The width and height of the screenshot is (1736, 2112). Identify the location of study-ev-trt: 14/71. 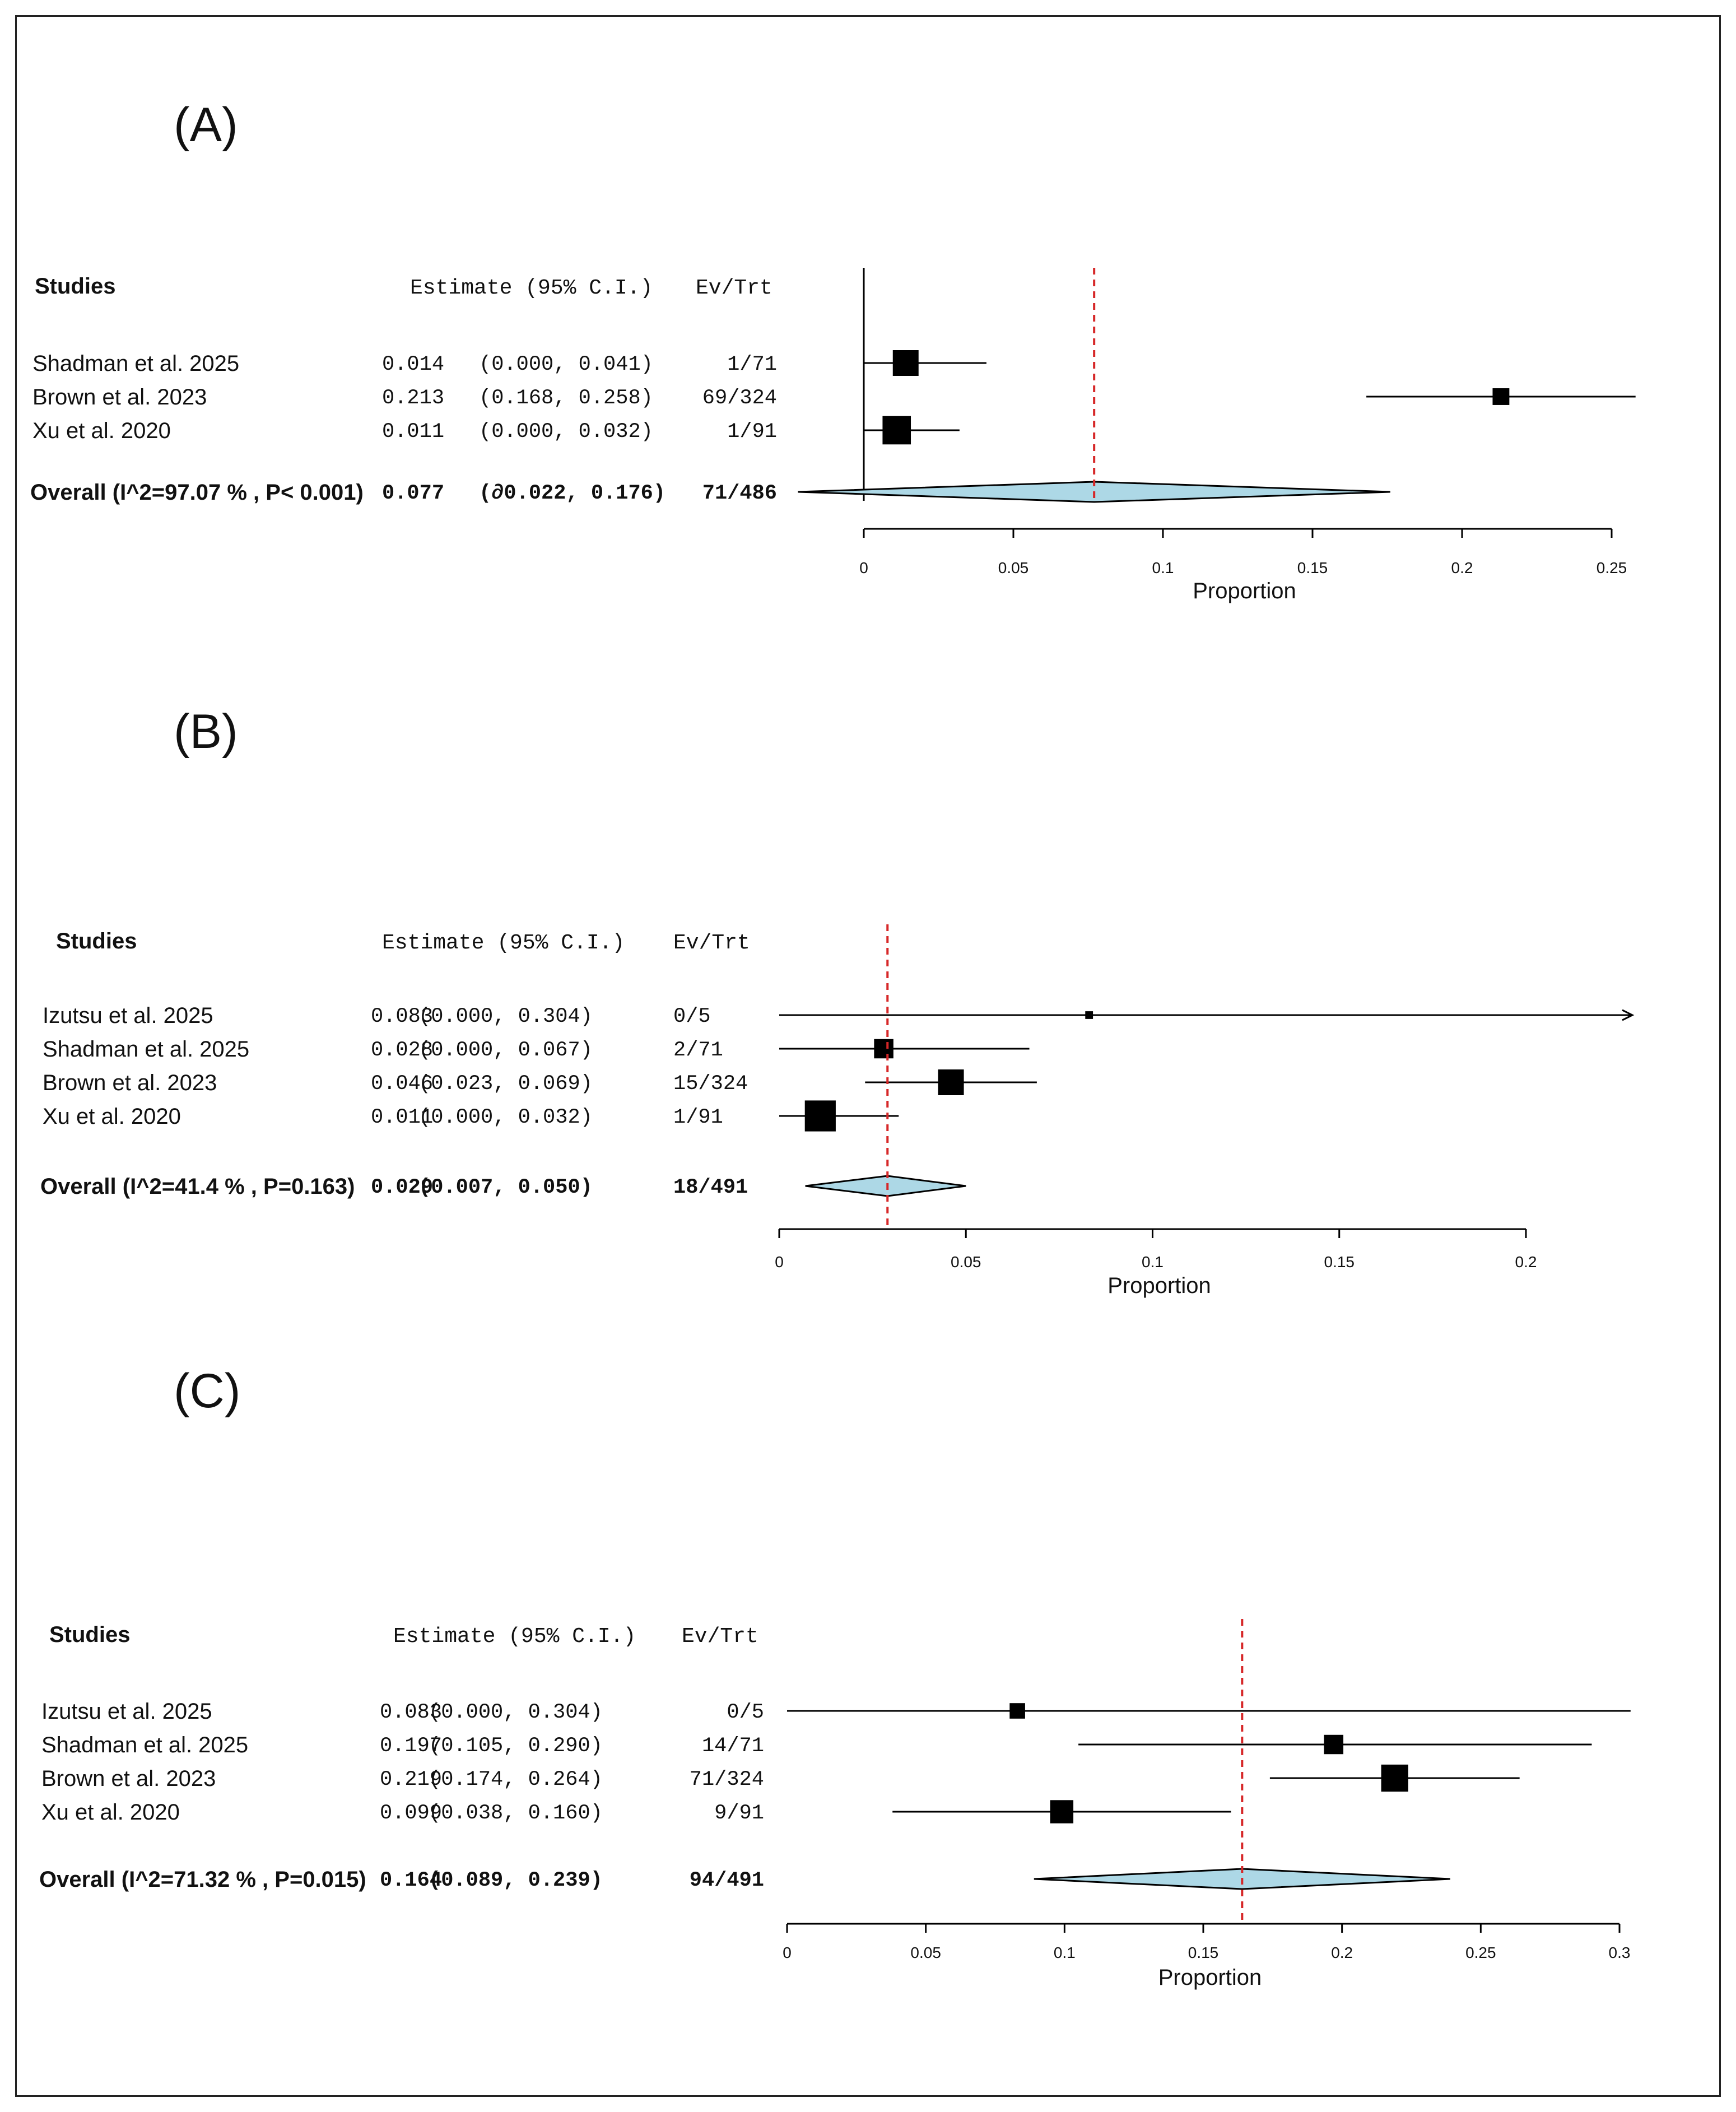
(733, 1746).